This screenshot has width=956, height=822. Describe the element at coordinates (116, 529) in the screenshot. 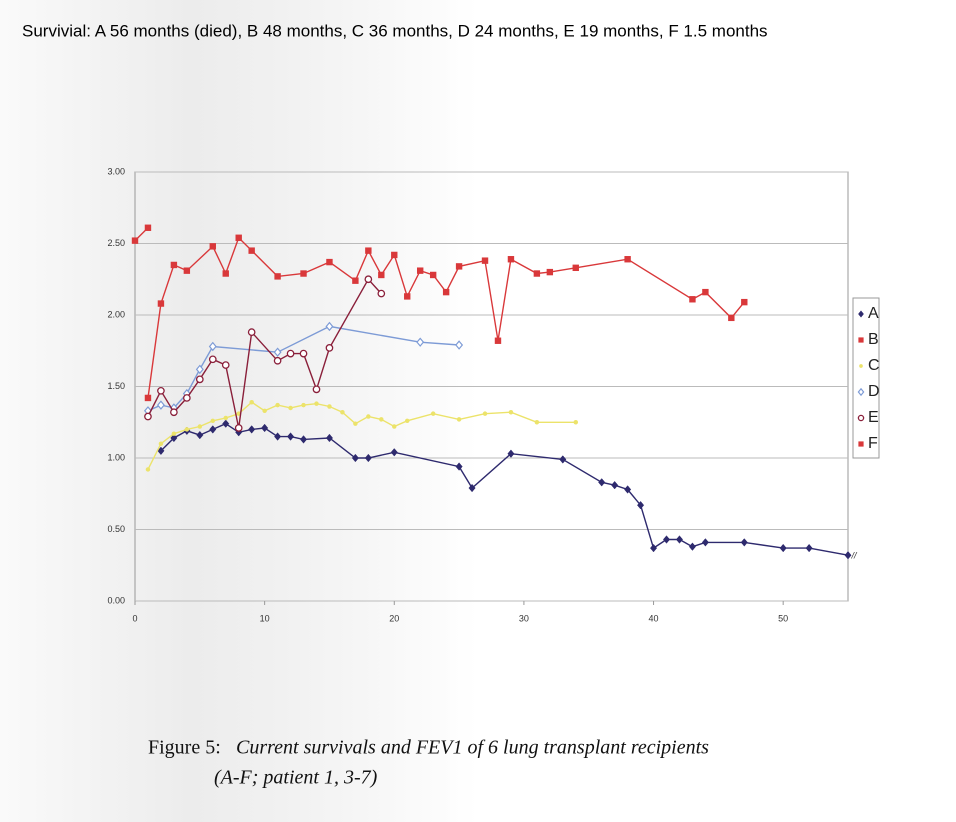

I see `y-tick-label: 0.50` at that location.